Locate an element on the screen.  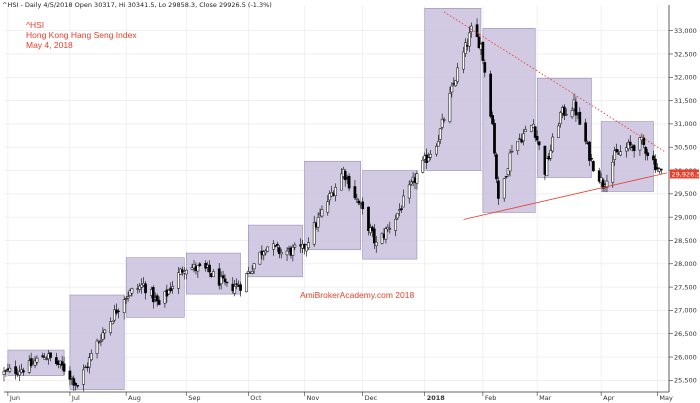
x-tick-label: Jun is located at coordinates (14, 398).